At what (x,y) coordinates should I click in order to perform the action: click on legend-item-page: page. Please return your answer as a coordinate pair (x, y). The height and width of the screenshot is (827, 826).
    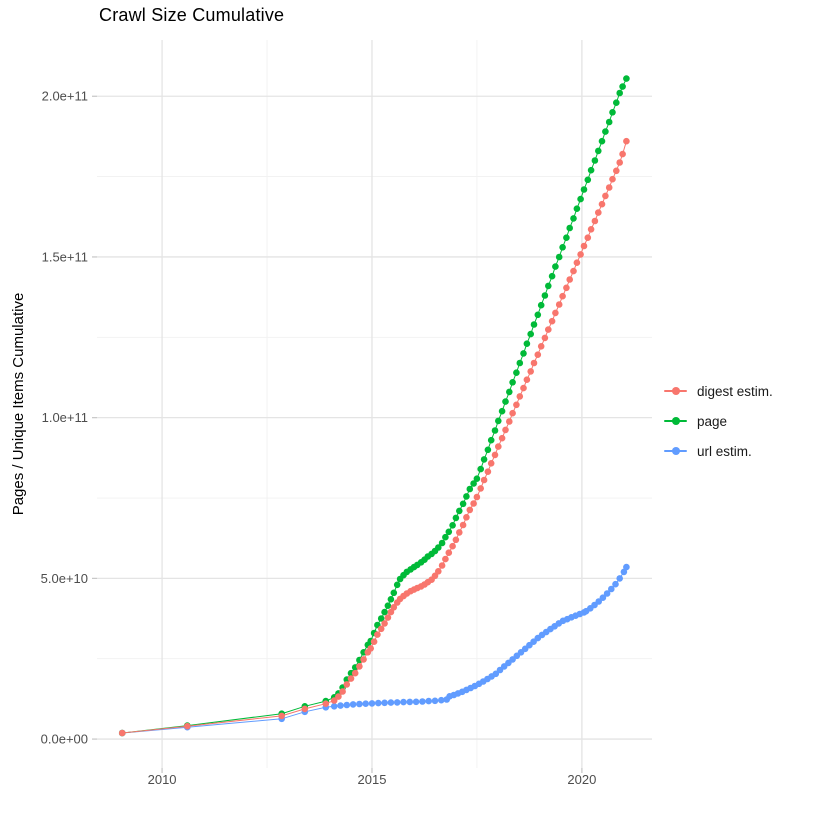
    Looking at the image, I should click on (718, 421).